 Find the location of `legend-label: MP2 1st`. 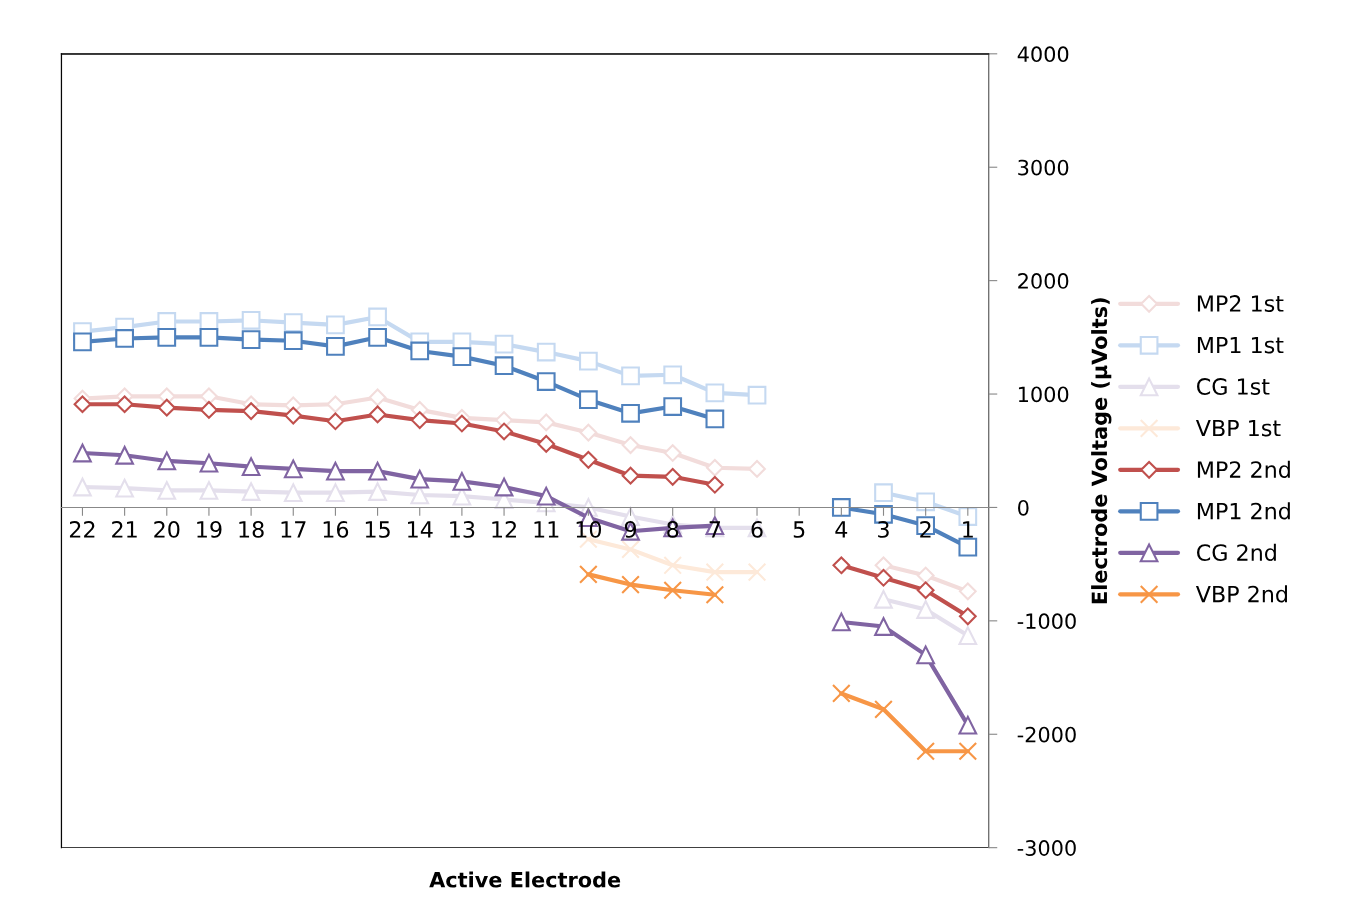

legend-label: MP2 1st is located at coordinates (1240, 303).